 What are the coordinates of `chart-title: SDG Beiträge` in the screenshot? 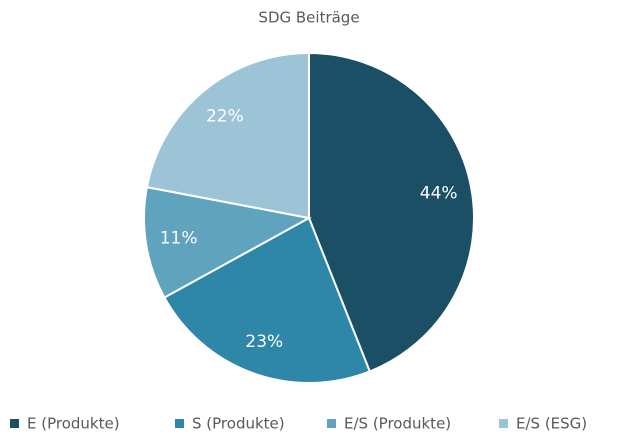 It's located at (308, 18).